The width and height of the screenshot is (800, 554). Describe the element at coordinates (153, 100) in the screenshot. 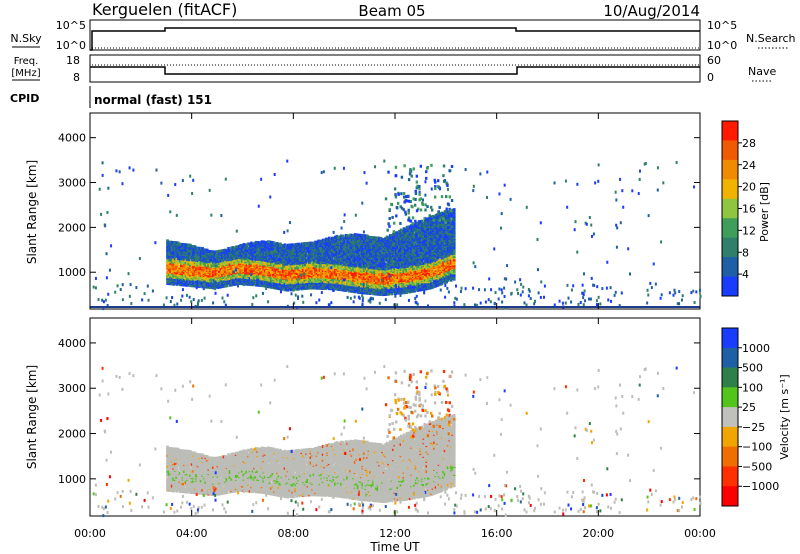

I see `cpid-mode-text: normal (fast) 151` at that location.